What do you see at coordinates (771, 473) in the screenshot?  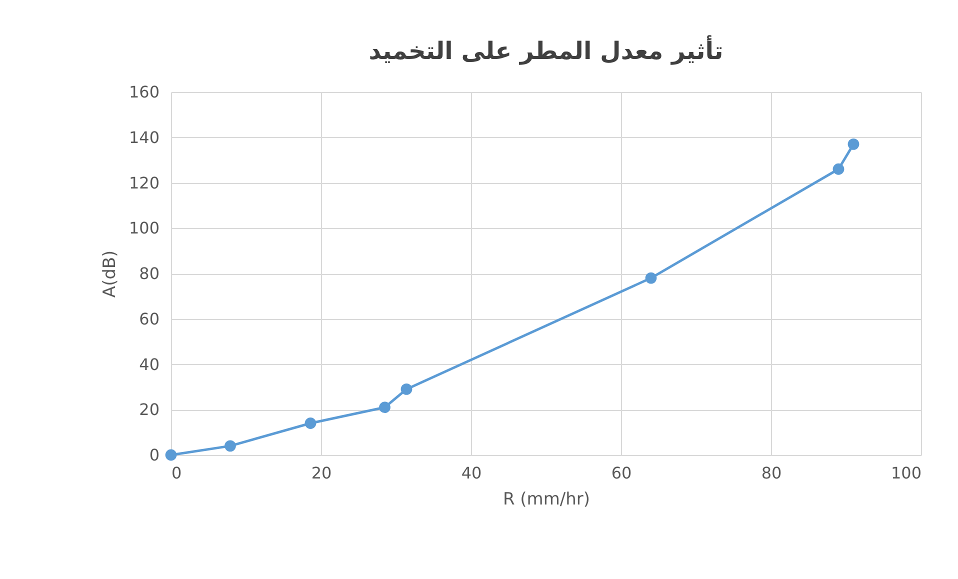 I see `x-tick-label: 80` at bounding box center [771, 473].